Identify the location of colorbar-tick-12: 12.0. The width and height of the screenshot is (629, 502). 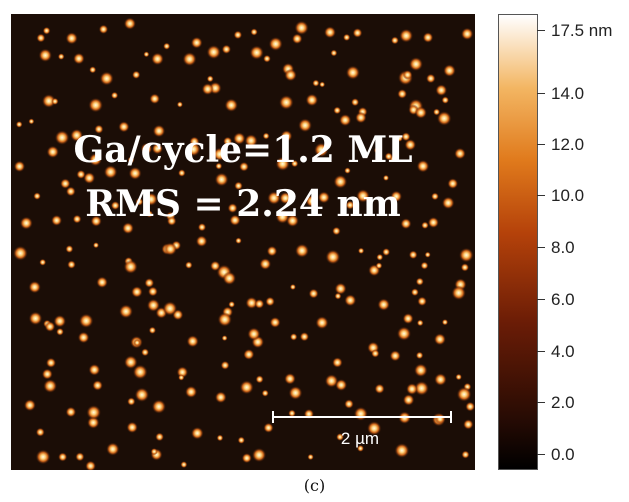
(568, 144).